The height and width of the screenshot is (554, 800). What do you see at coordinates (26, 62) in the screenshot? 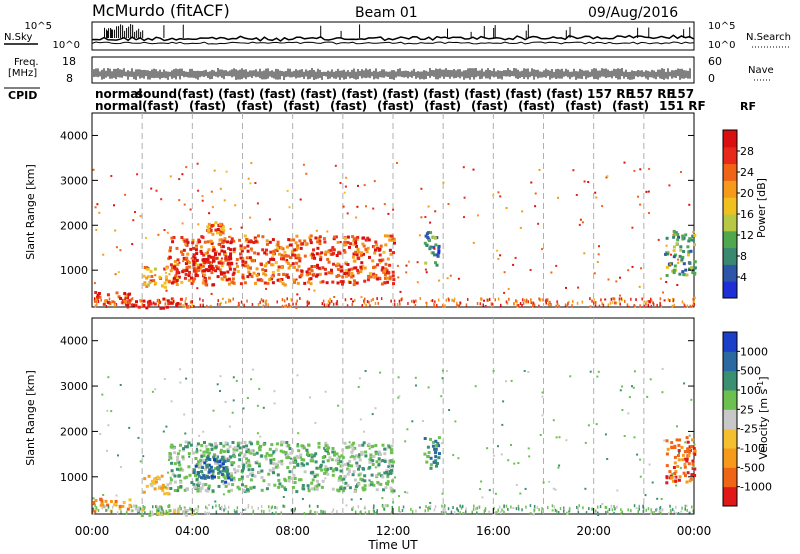
I see `freq-label: Freq.` at bounding box center [26, 62].